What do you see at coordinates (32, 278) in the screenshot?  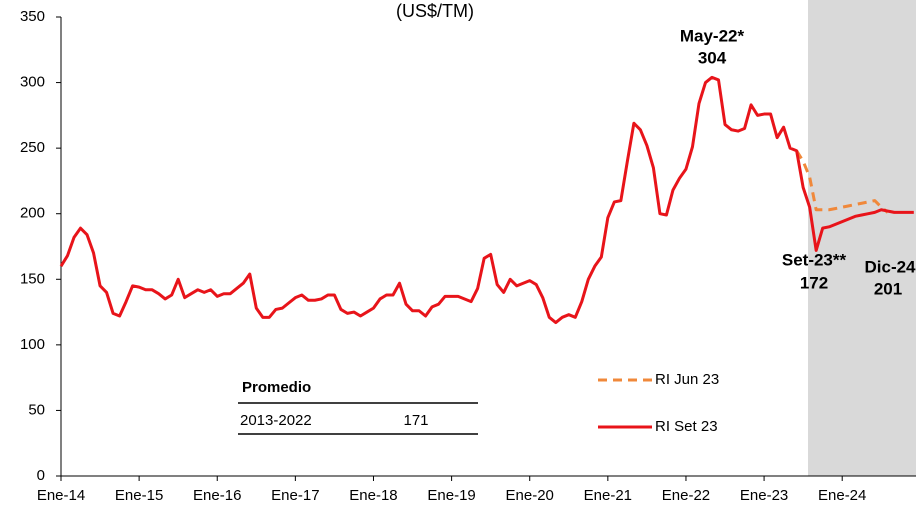 I see `y-tick-label: 150` at bounding box center [32, 278].